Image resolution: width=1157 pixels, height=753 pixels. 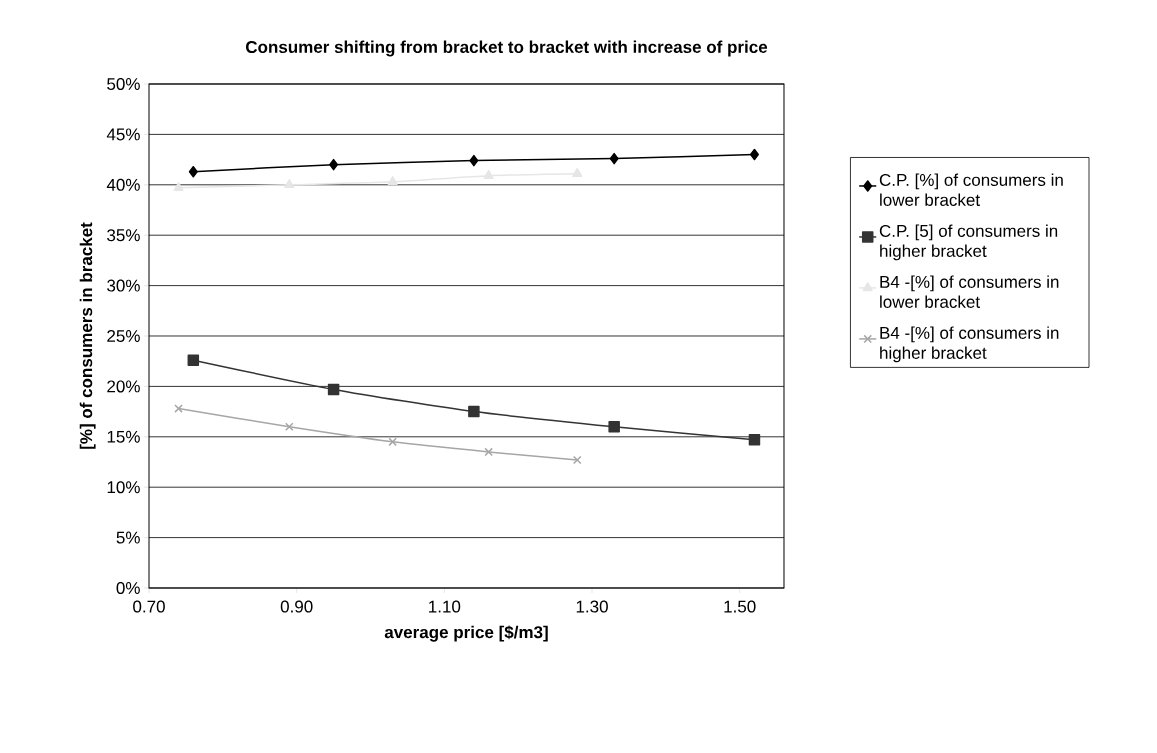 What do you see at coordinates (969, 344) in the screenshot?
I see `legend-label: B4 -[%] of consumers in higher bracket` at bounding box center [969, 344].